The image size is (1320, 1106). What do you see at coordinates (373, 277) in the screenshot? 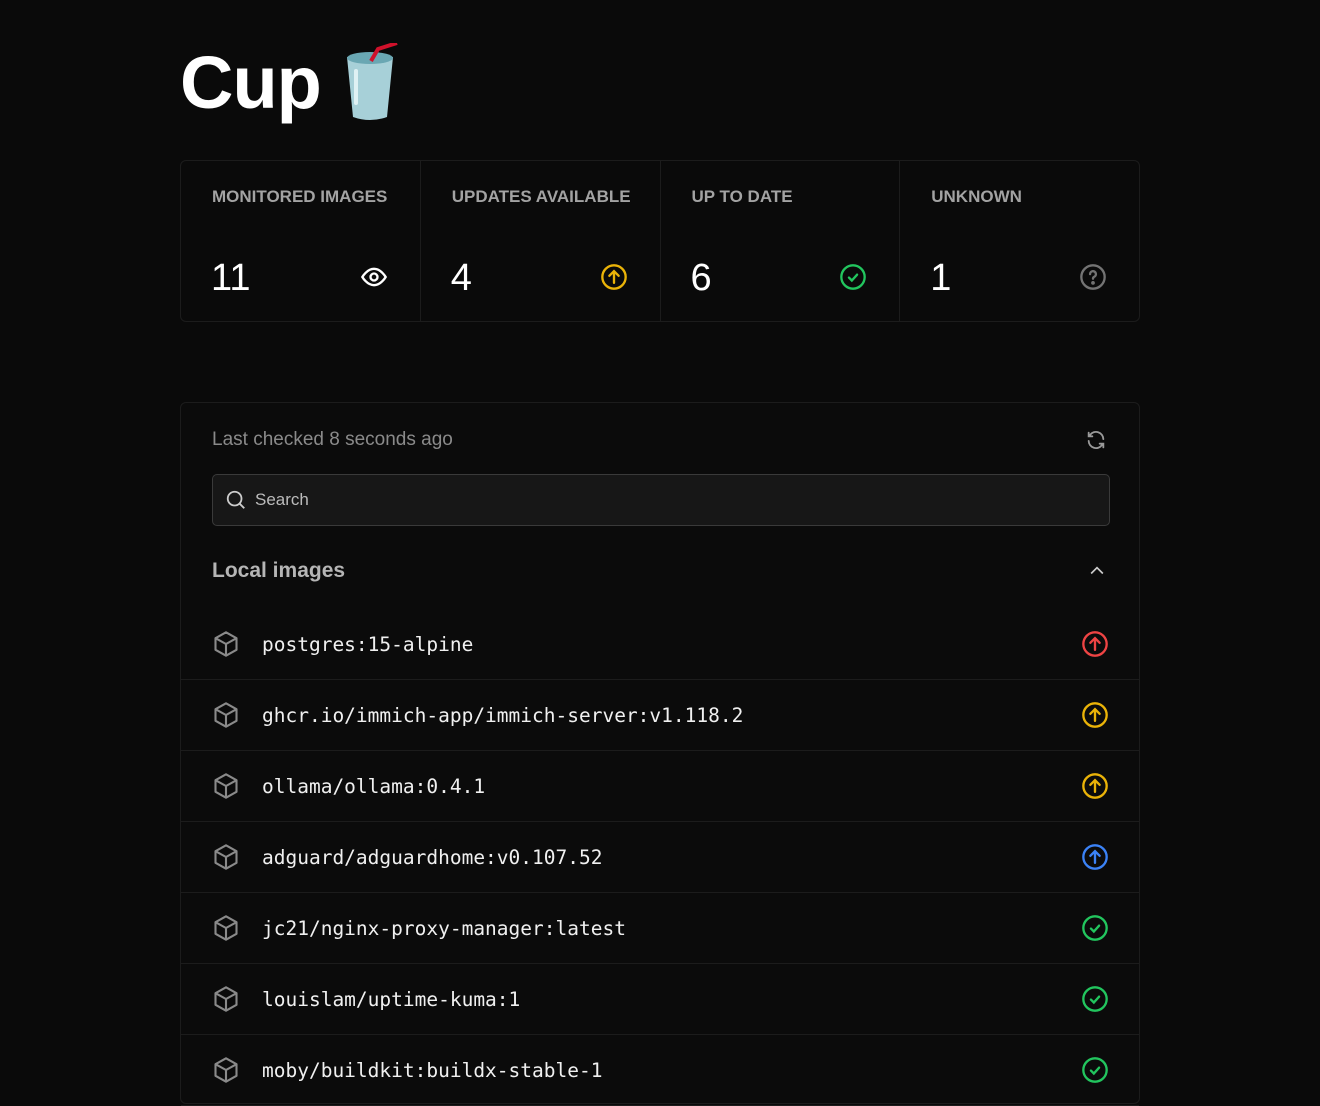
I see `eye-icon` at bounding box center [373, 277].